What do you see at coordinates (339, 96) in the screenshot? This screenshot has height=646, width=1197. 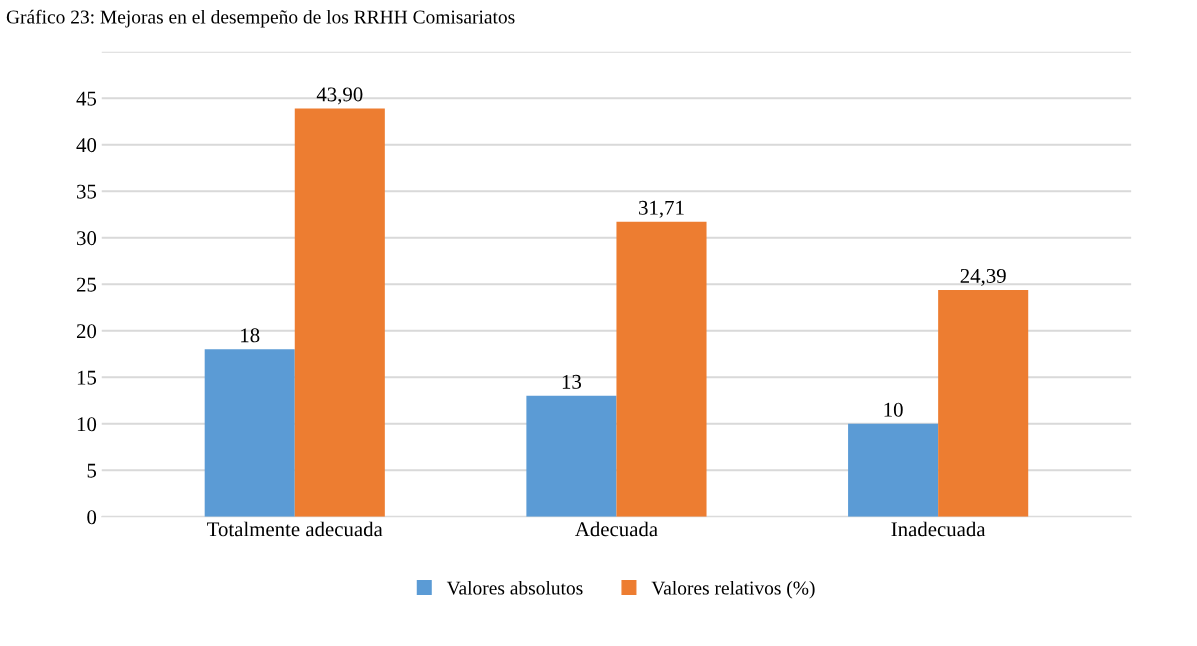 I see `data-label: 43,90` at bounding box center [339, 96].